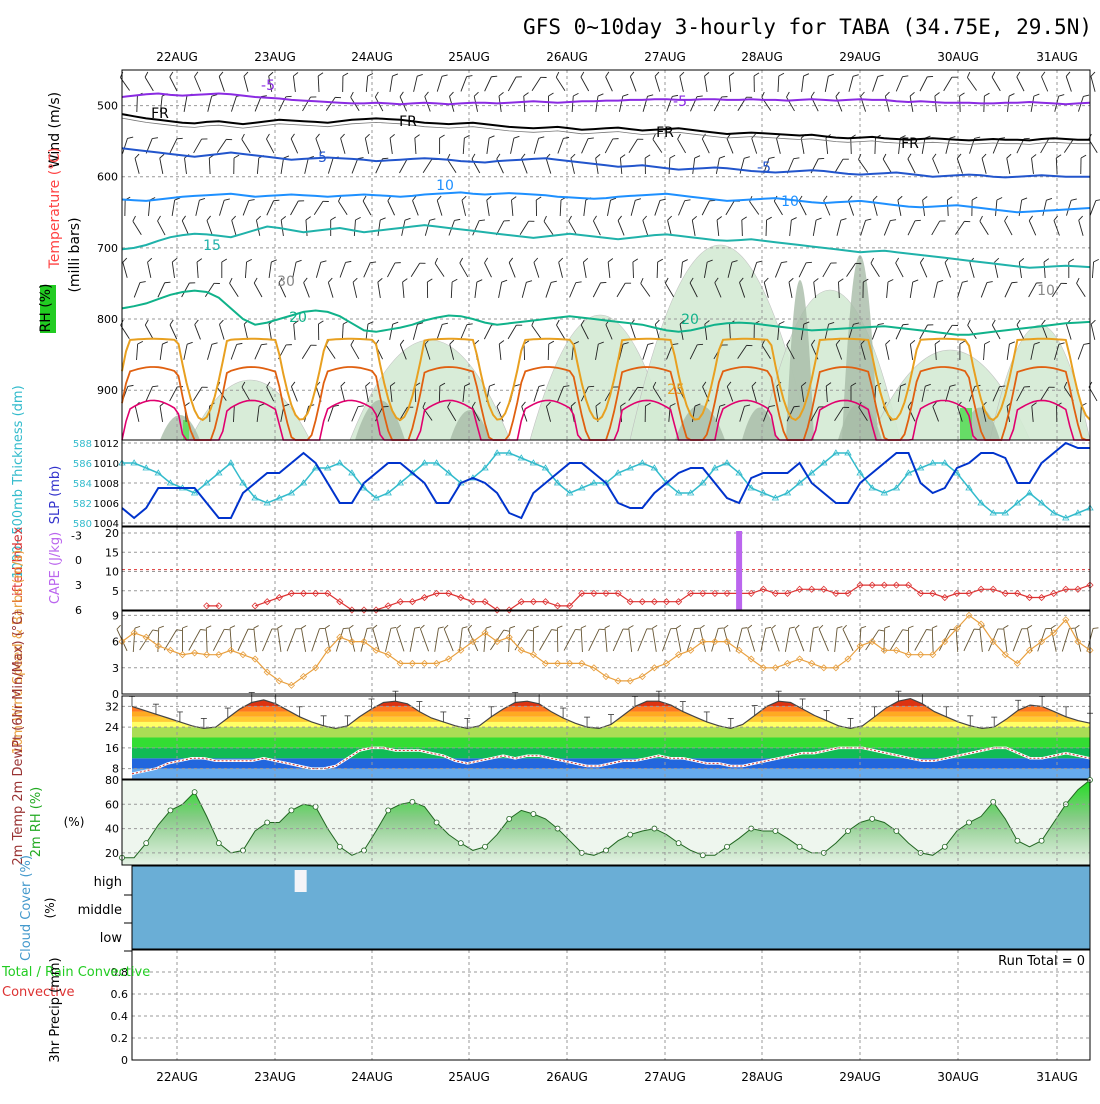  What do you see at coordinates (76, 535) in the screenshot?
I see `li-tick: -3` at bounding box center [76, 535].